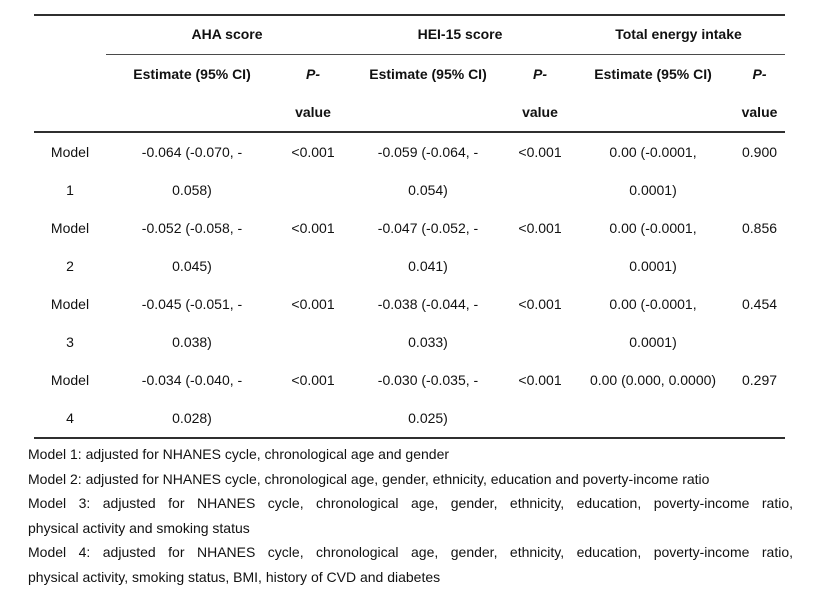 The width and height of the screenshot is (823, 593). I want to click on model-label-cell: Model 1, so click(70, 171).